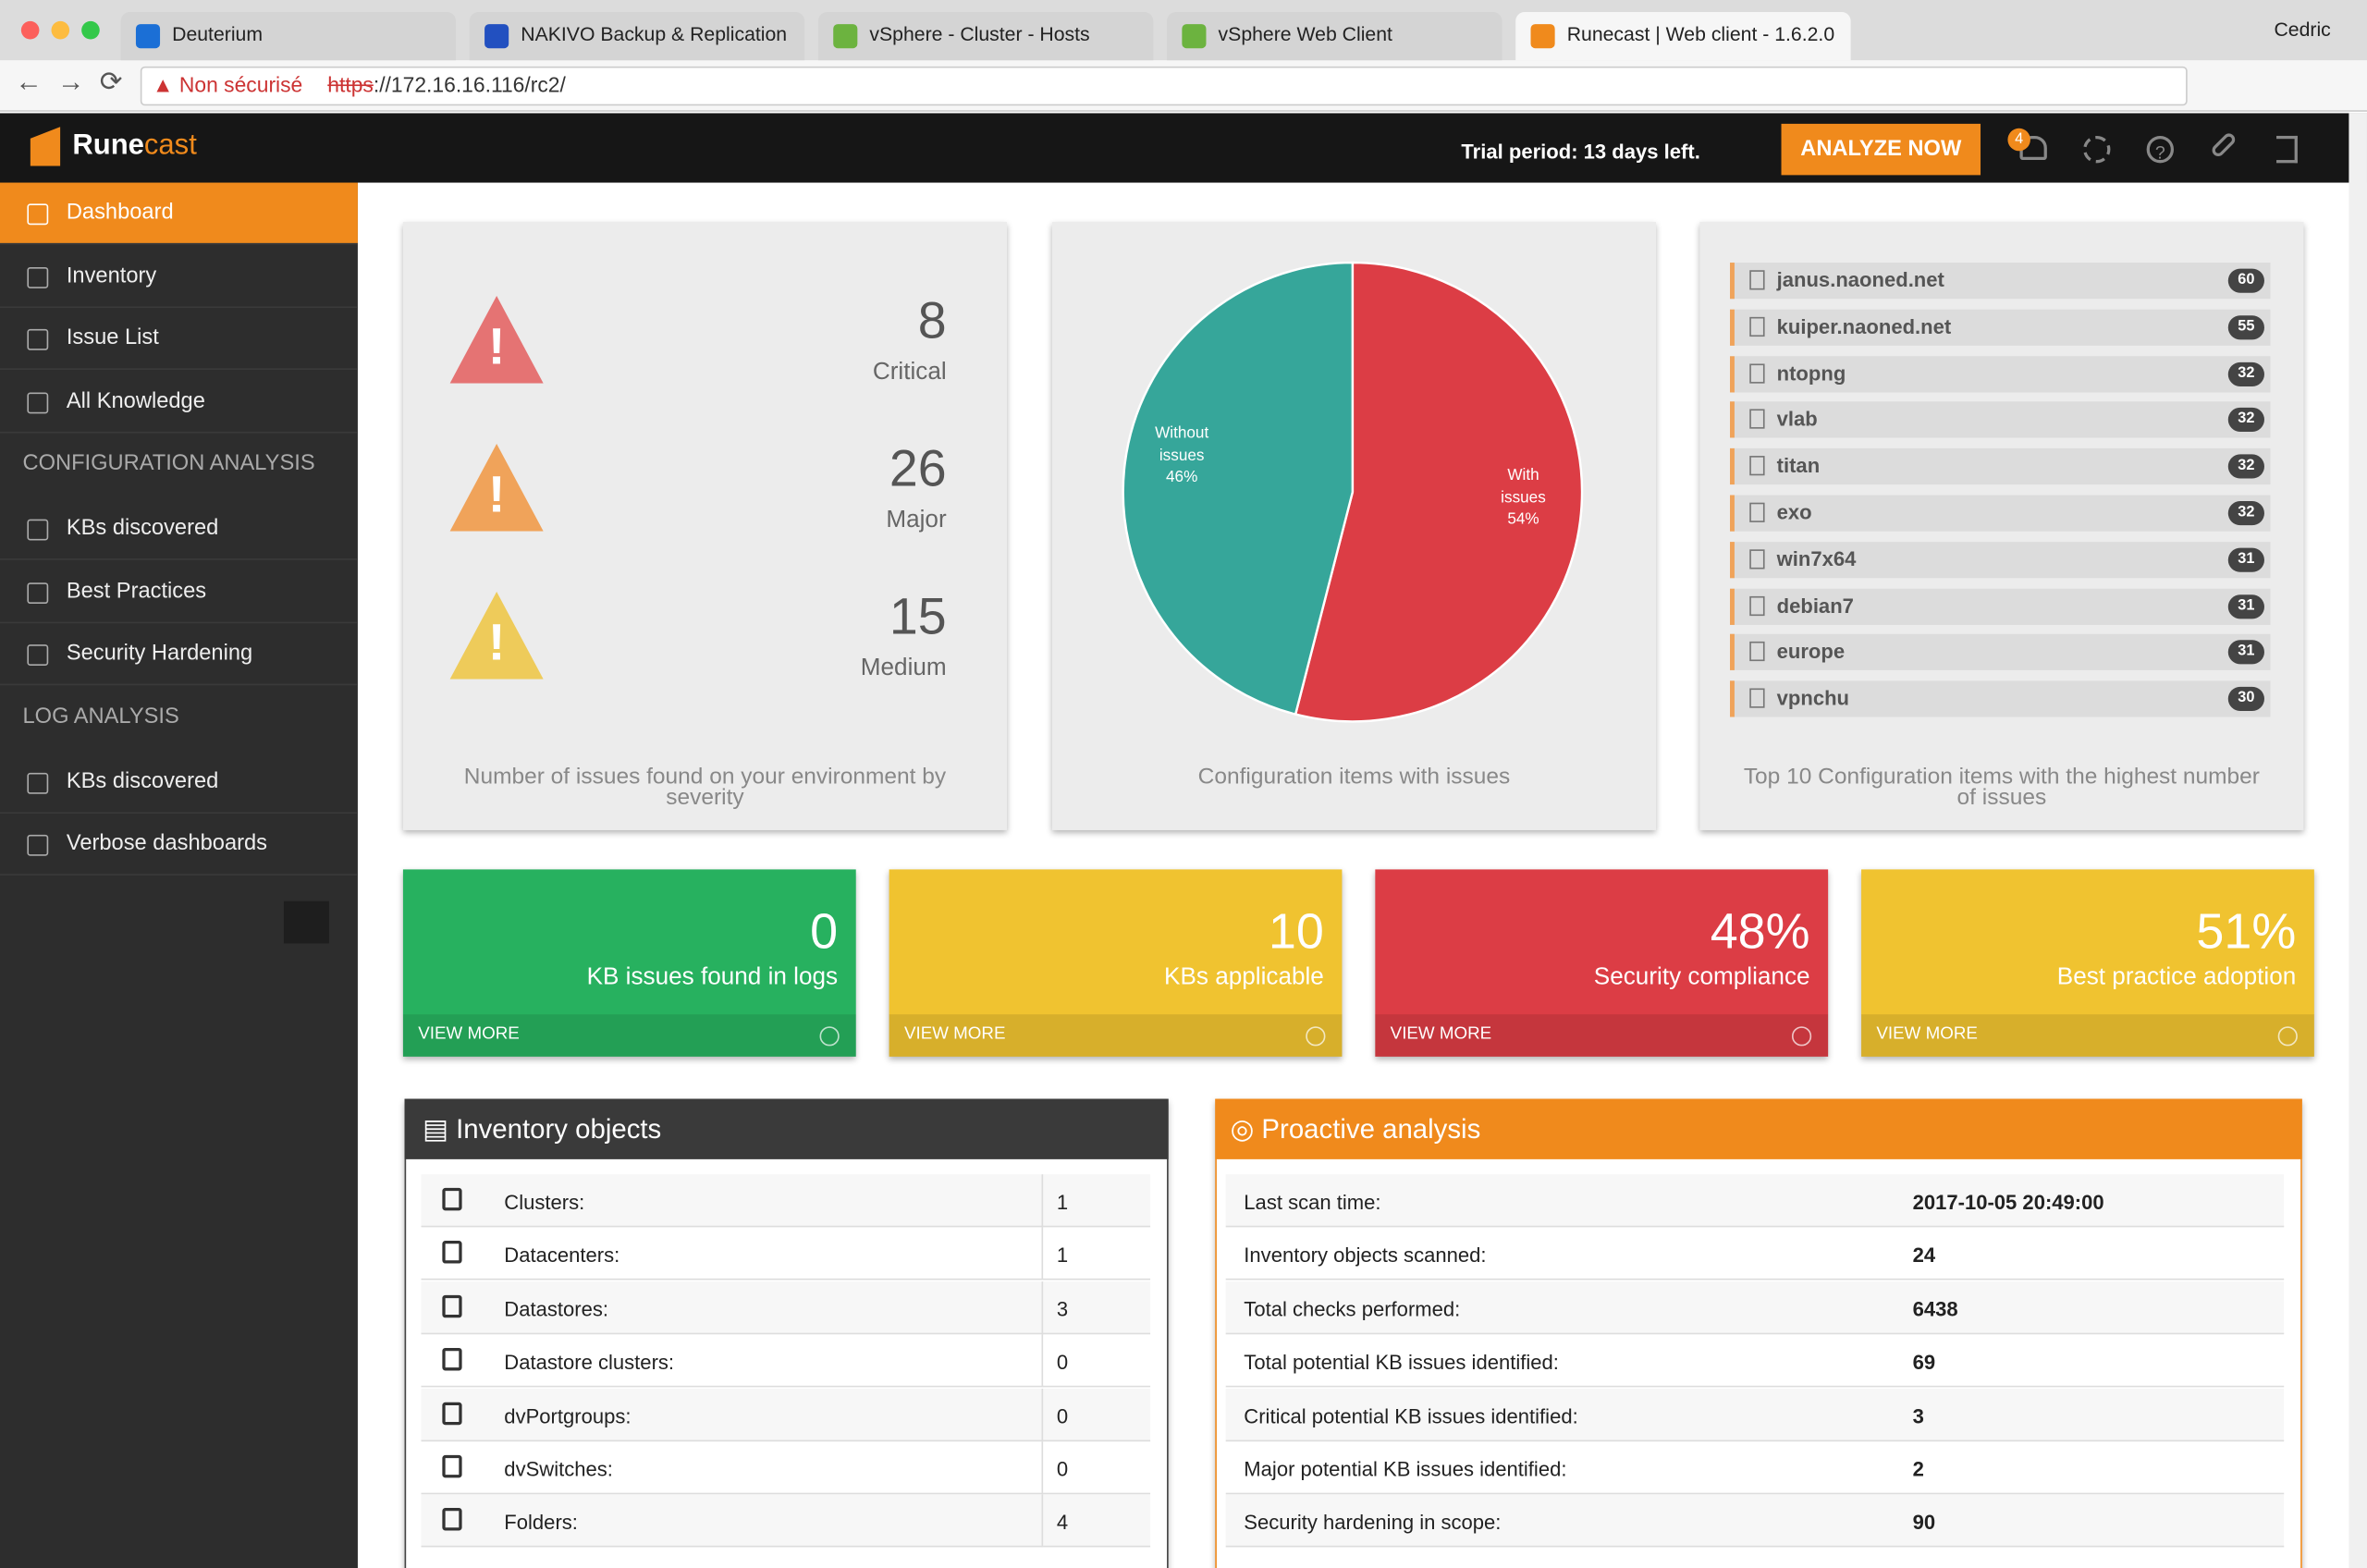 The height and width of the screenshot is (1568, 2367). Describe the element at coordinates (1924, 1523) in the screenshot. I see `row-value: 90` at that location.